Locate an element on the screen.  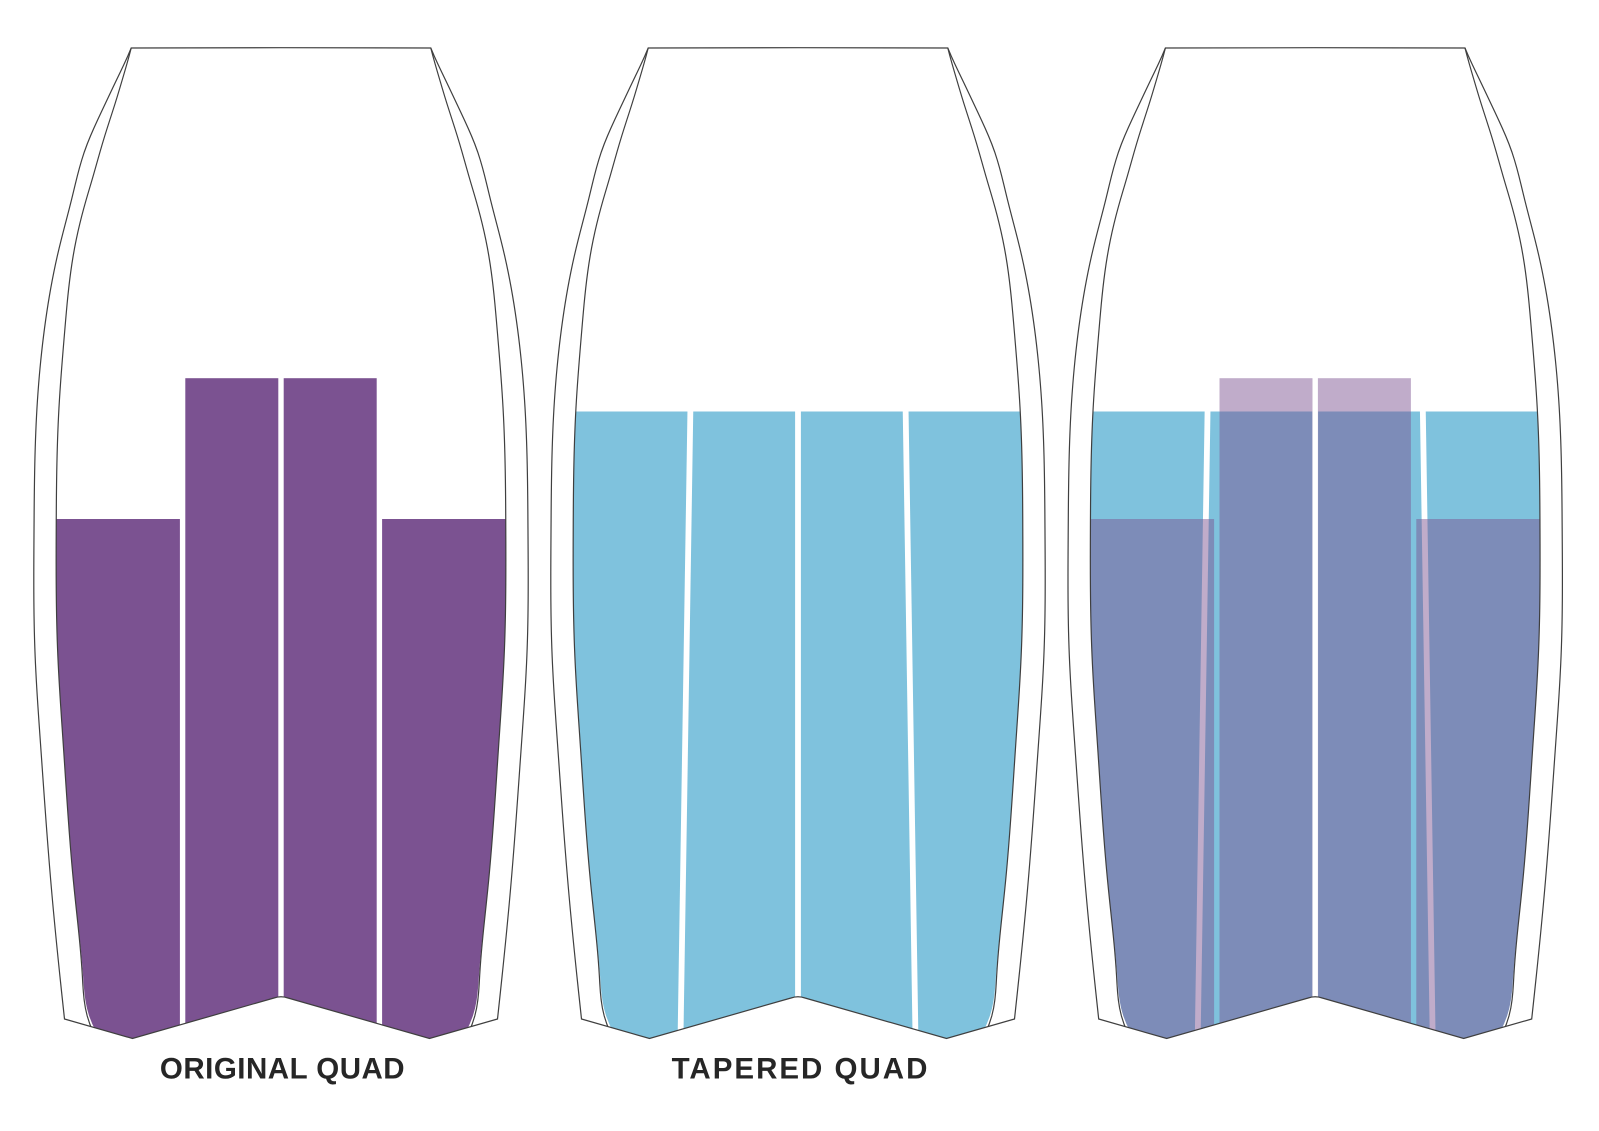
svg-text: TAPERED QUAD is located at coordinates (801, 1069).